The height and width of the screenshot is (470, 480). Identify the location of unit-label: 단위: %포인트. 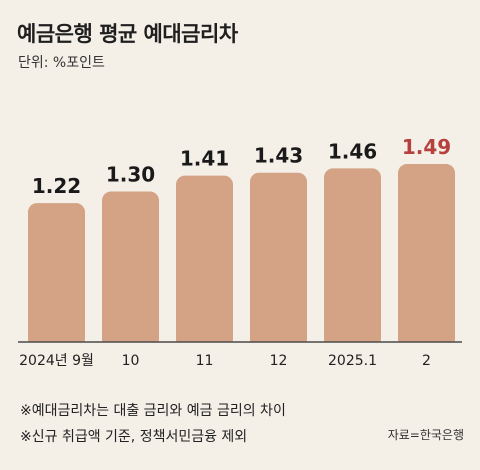
(61, 63).